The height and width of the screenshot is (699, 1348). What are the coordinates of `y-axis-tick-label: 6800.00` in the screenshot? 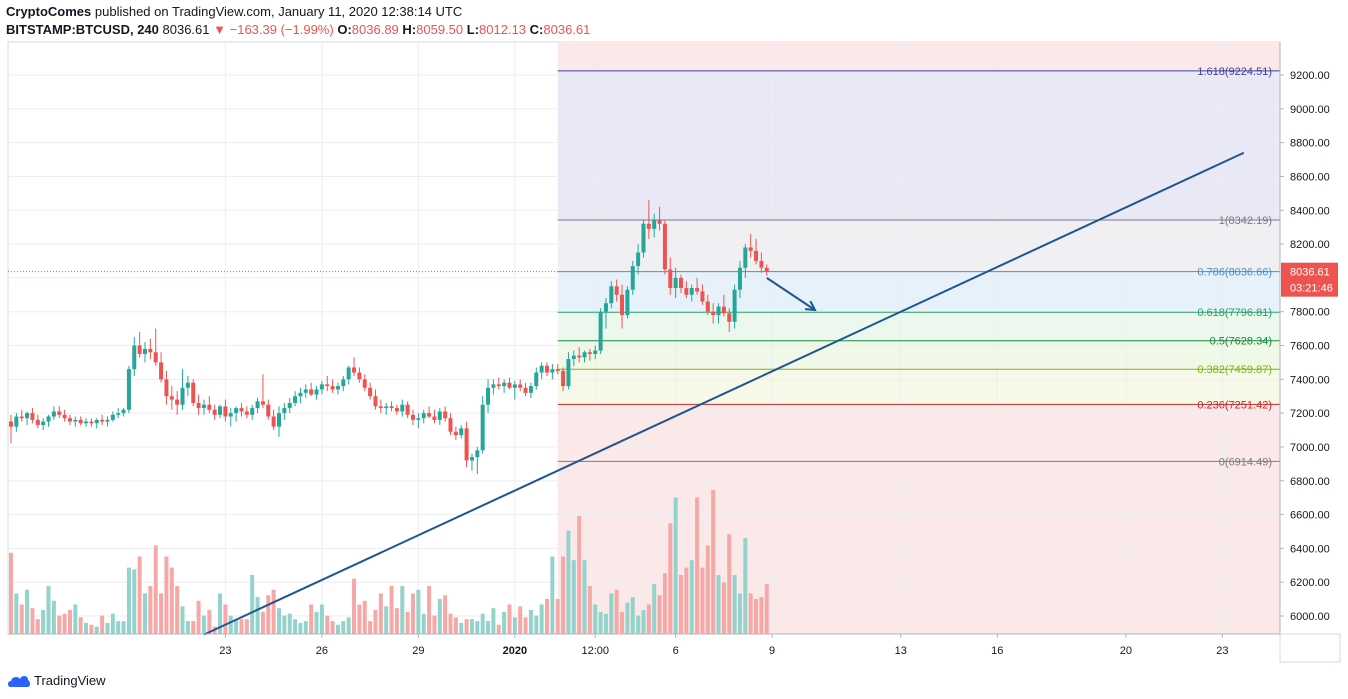 It's located at (1310, 482).